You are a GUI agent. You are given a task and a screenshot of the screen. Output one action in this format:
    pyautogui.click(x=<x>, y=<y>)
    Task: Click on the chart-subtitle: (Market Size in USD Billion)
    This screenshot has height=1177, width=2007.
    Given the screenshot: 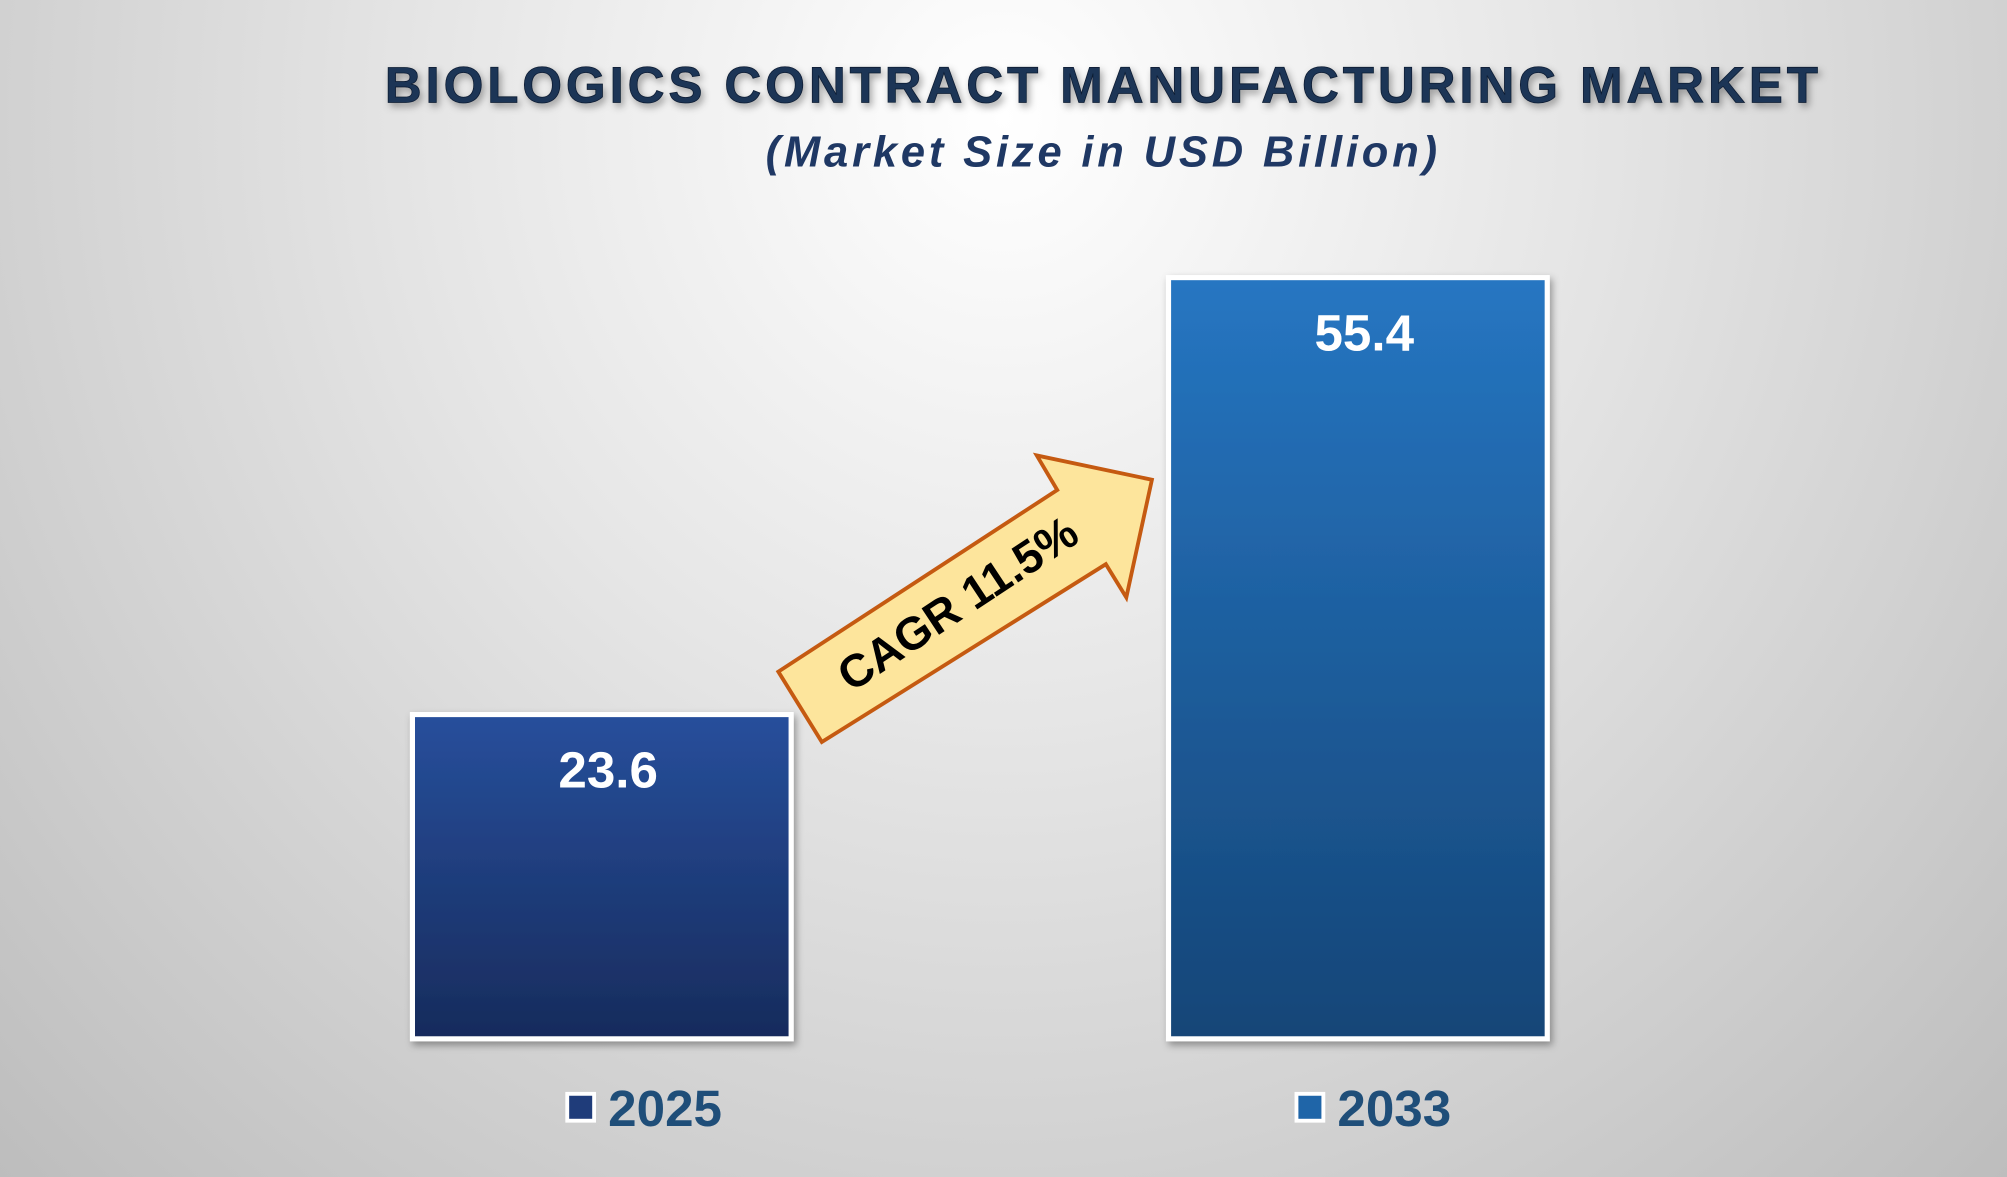 What is the action you would take?
    pyautogui.click(x=1103, y=152)
    